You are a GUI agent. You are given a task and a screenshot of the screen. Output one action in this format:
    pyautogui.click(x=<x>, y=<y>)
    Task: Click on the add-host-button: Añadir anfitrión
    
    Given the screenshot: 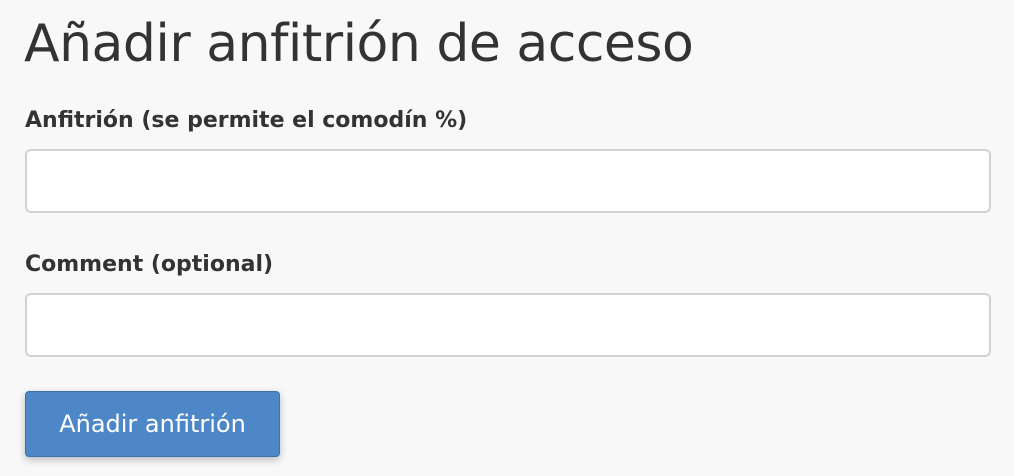 What is the action you would take?
    pyautogui.click(x=152, y=424)
    